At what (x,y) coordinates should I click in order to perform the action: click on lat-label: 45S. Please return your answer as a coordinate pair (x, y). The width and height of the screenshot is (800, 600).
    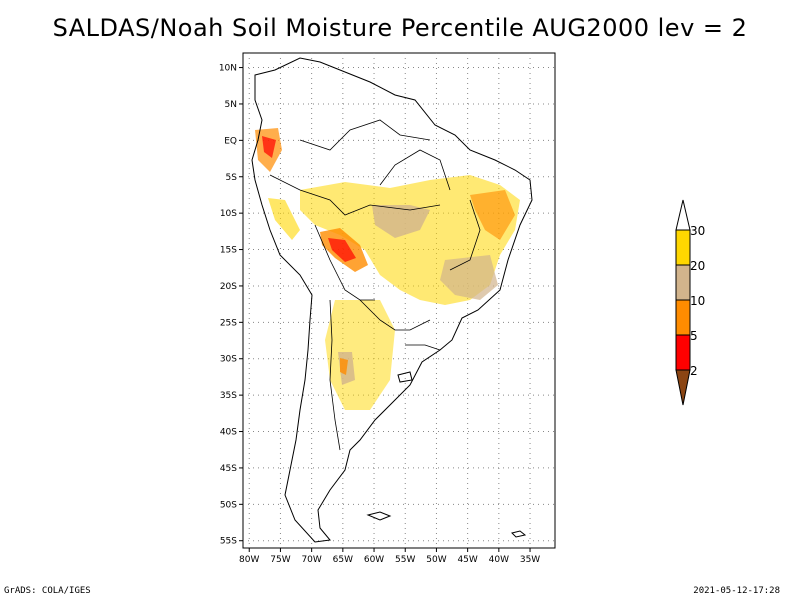
    Looking at the image, I should click on (228, 469).